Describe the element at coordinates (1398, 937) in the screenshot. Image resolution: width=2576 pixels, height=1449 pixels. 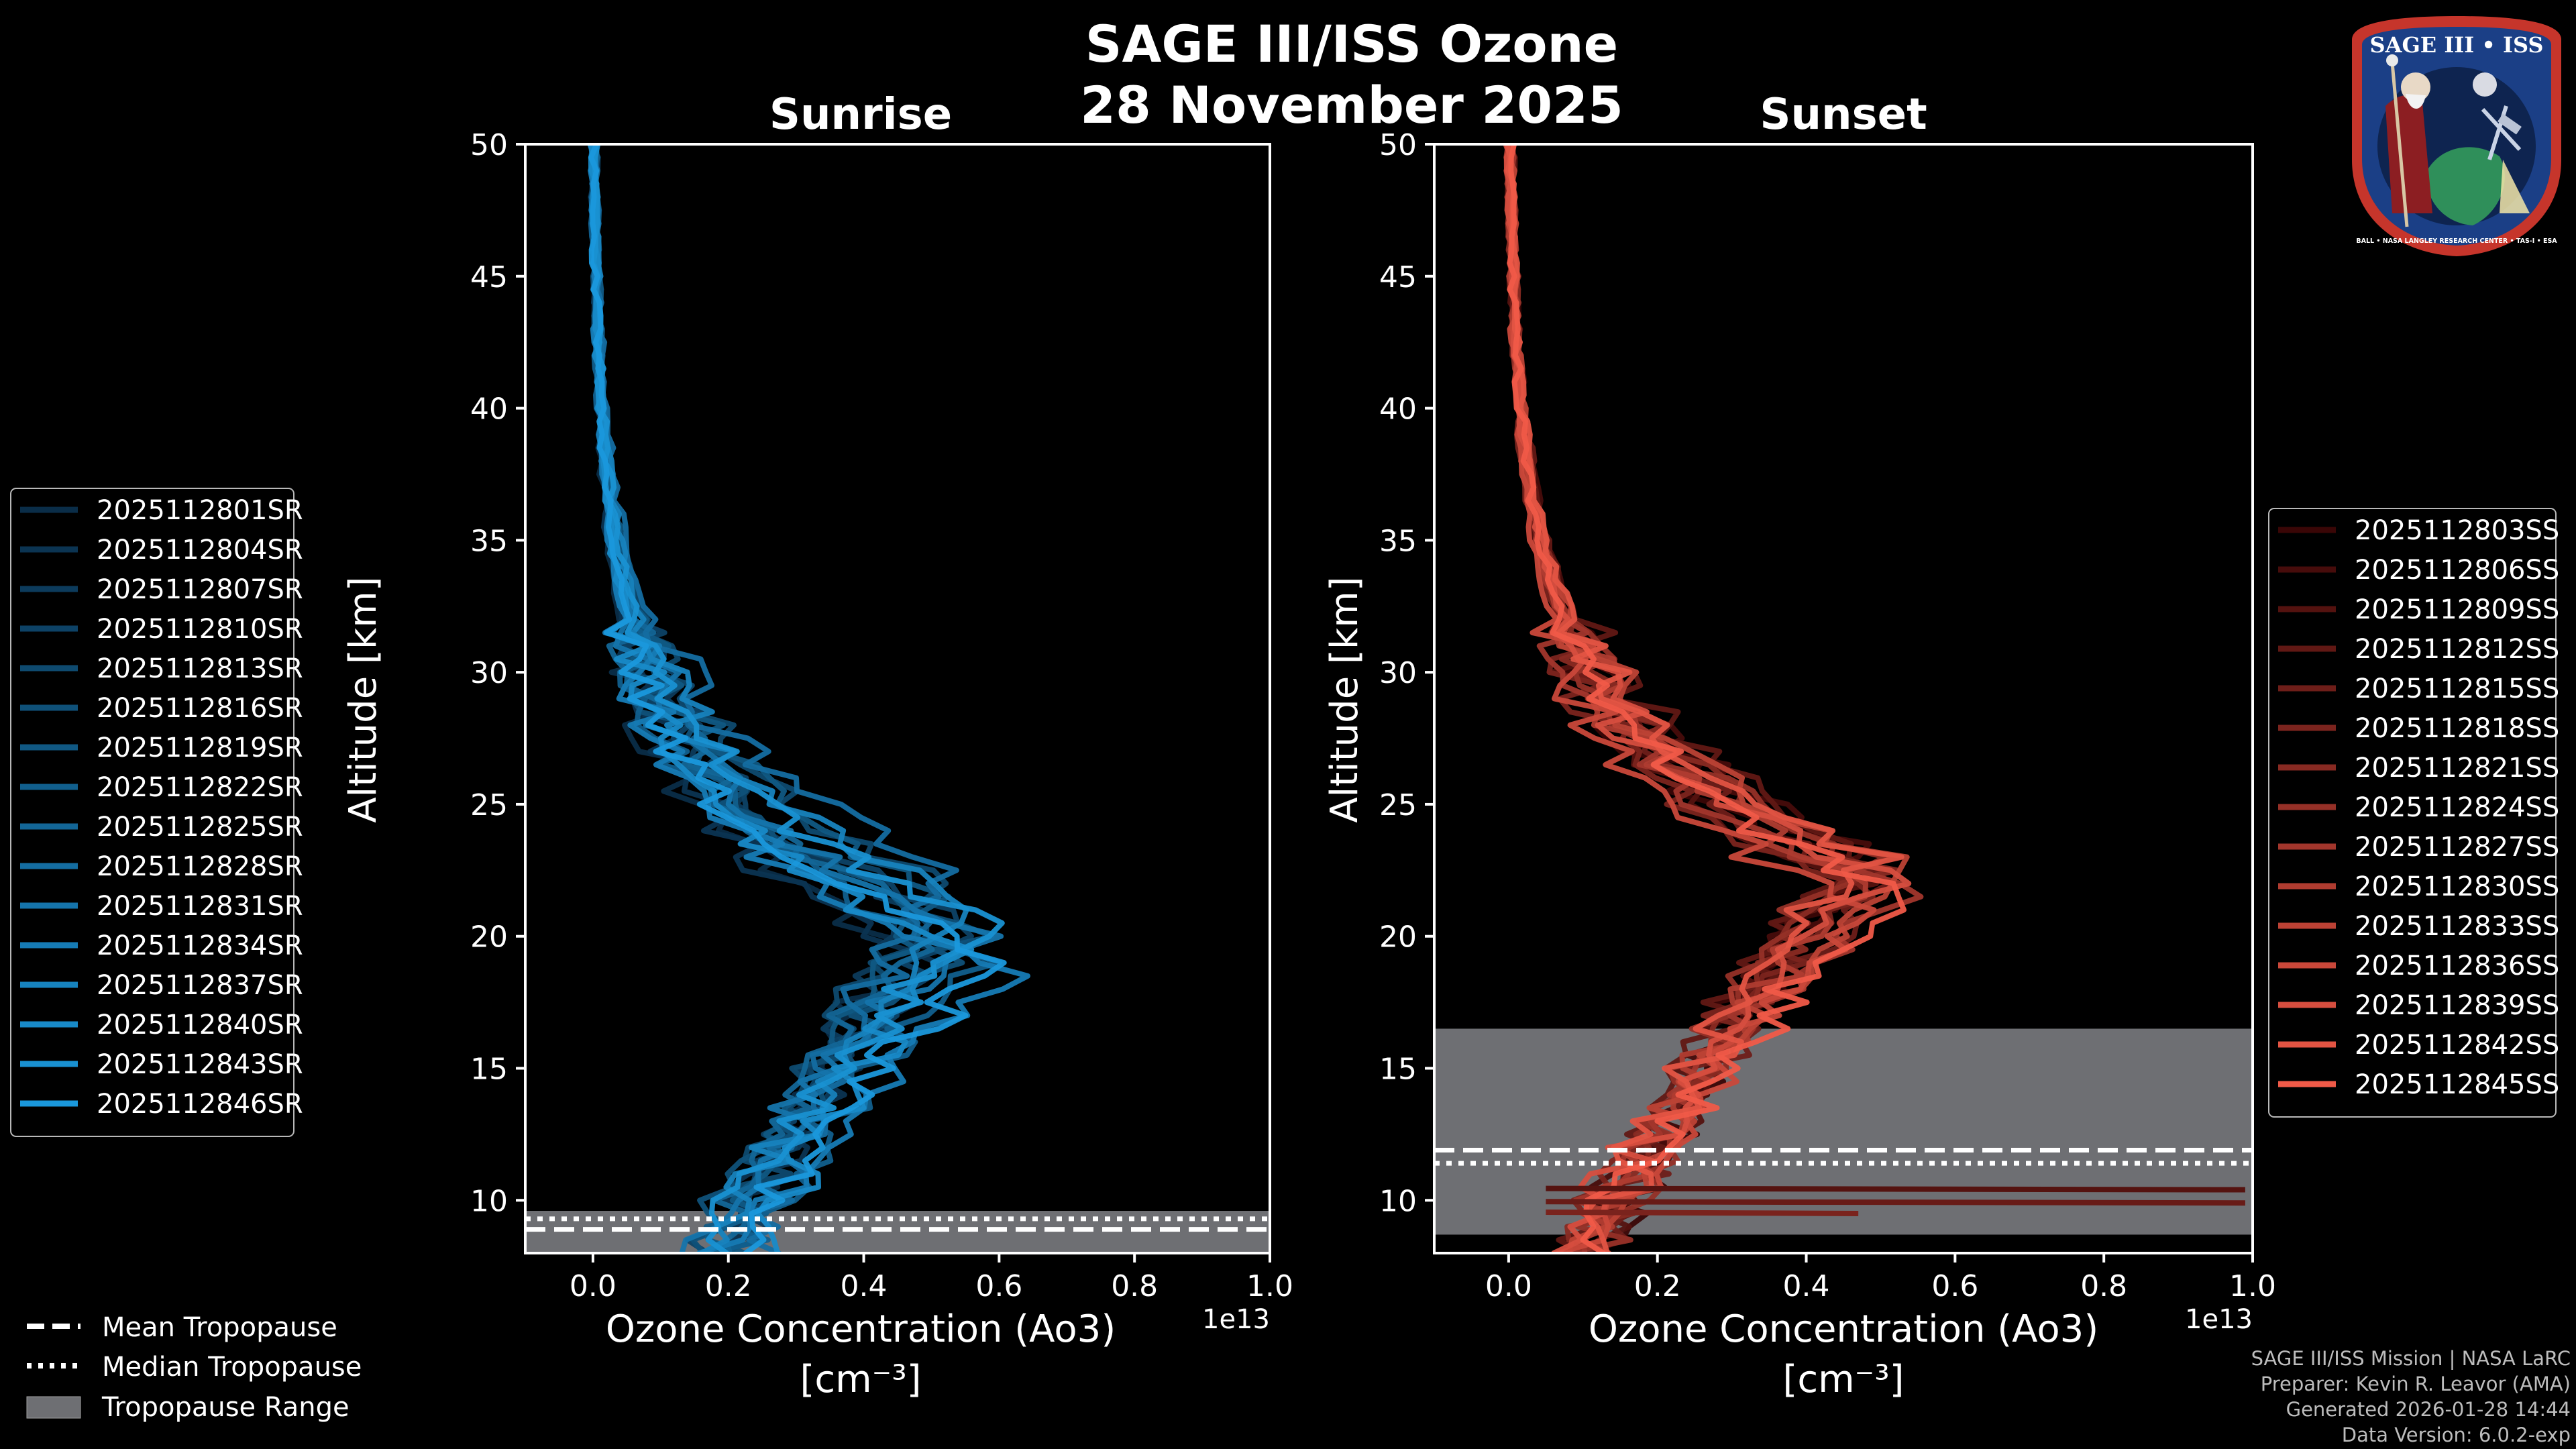
I see `sunset-y-tick-label: 20` at that location.